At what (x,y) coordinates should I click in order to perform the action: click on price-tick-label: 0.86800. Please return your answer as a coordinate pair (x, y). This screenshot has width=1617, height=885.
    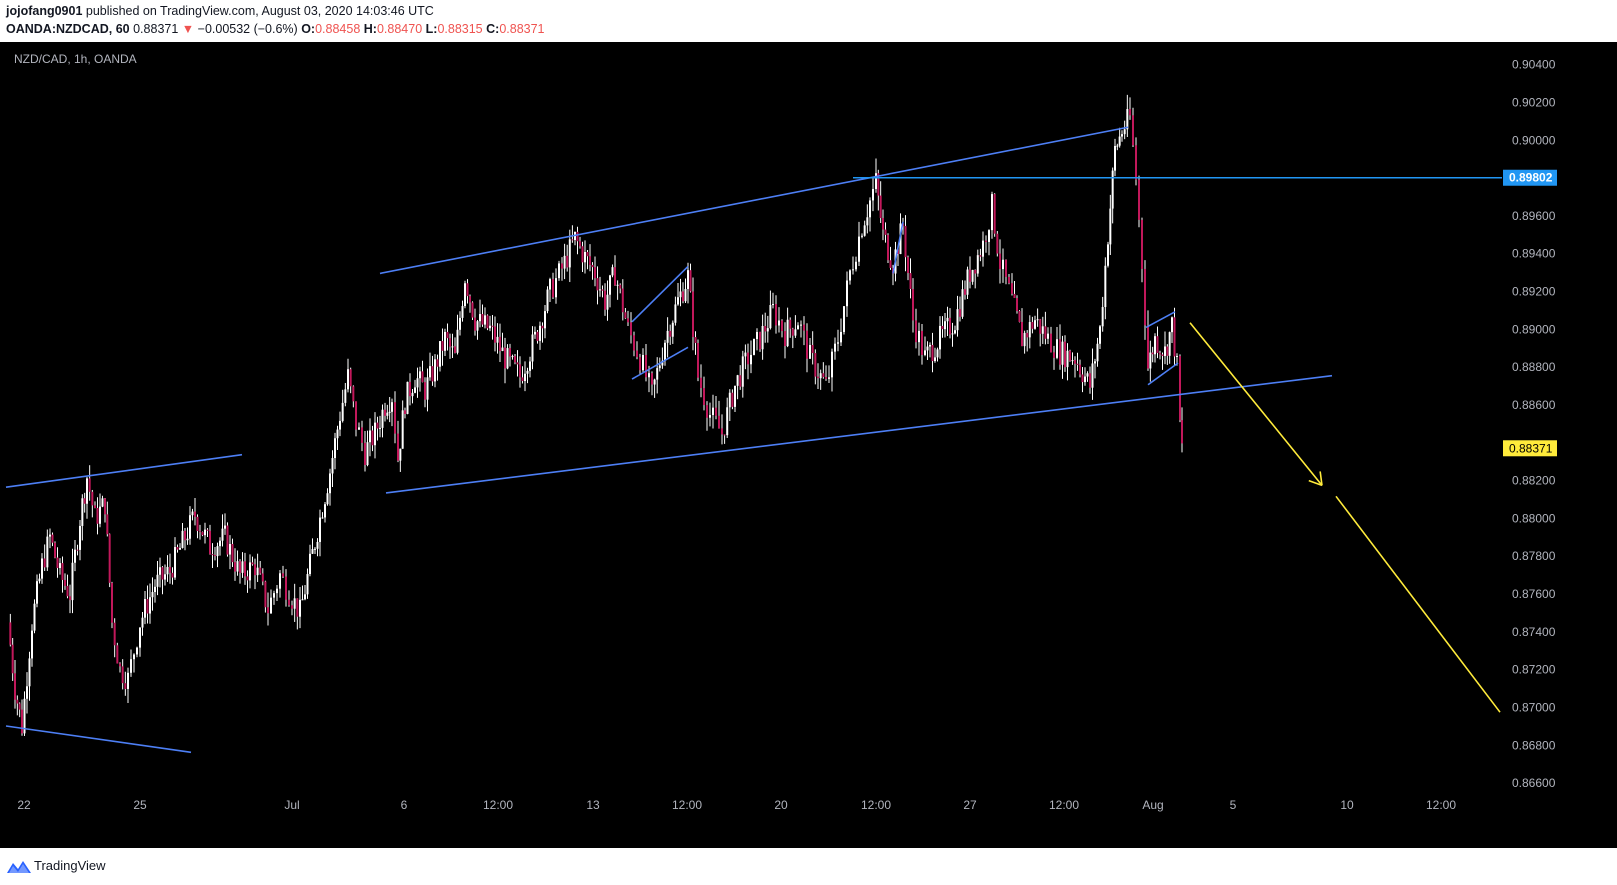
    Looking at the image, I should click on (1534, 745).